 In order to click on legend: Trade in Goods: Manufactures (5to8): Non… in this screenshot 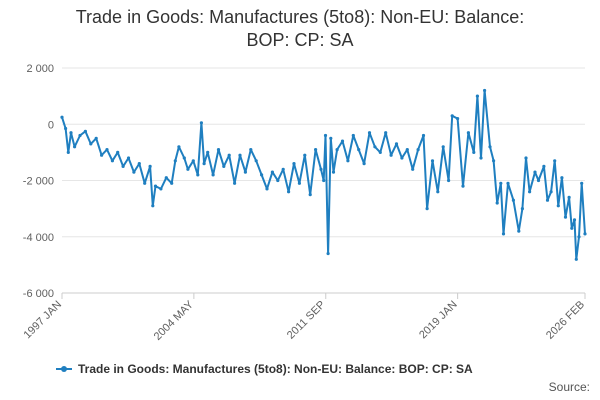, I will do `click(264, 369)`.